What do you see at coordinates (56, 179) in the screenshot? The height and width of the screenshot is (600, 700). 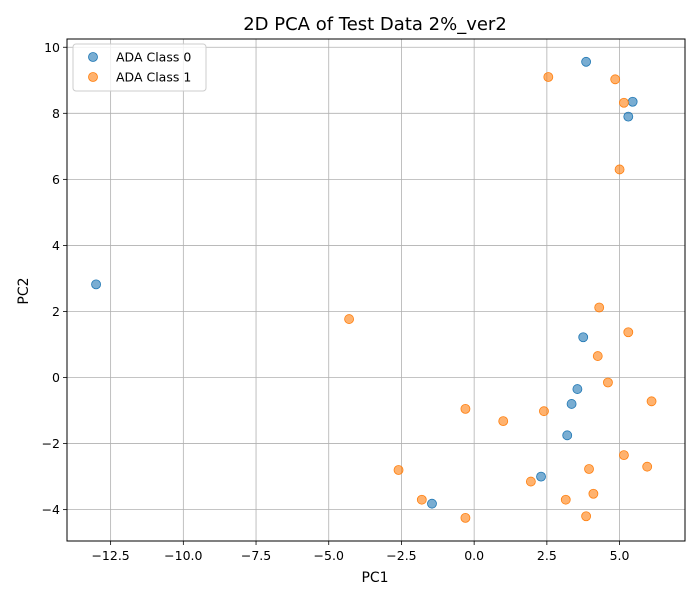 I see `y-tick-label: 6` at bounding box center [56, 179].